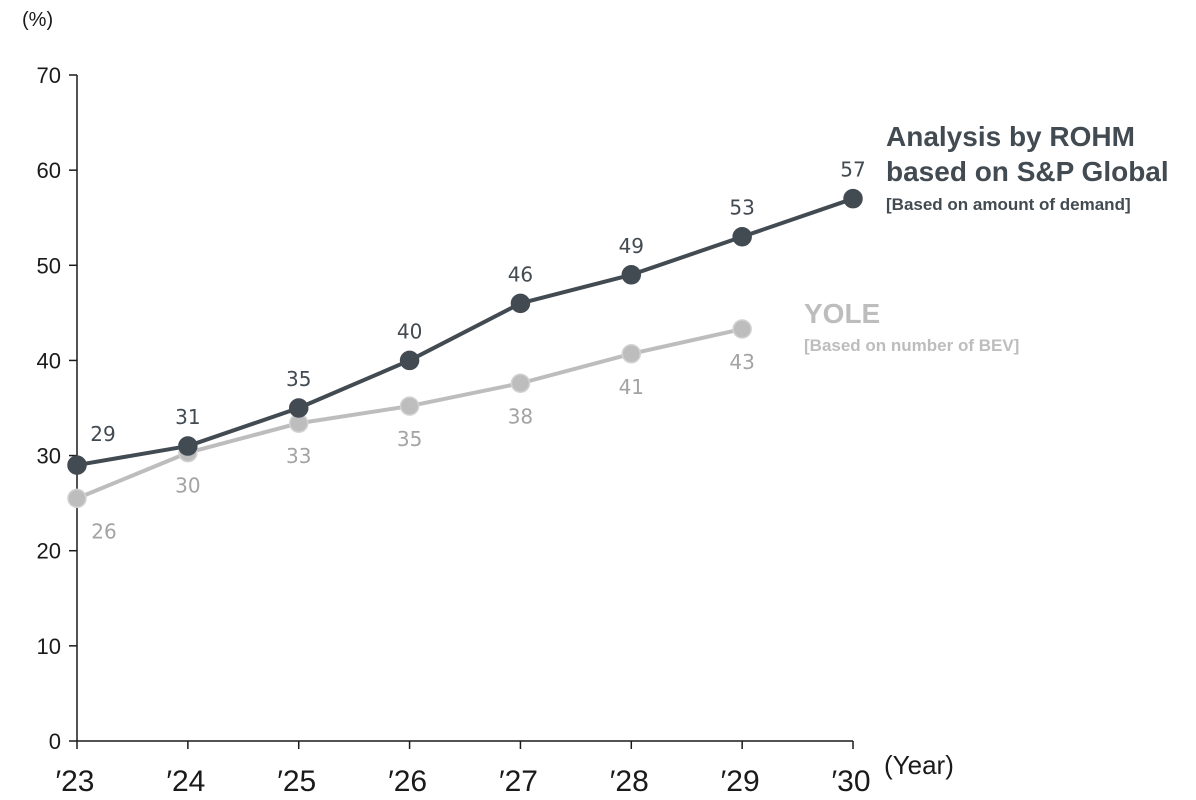  What do you see at coordinates (296, 781) in the screenshot?
I see `x-tick-label: ′25` at bounding box center [296, 781].